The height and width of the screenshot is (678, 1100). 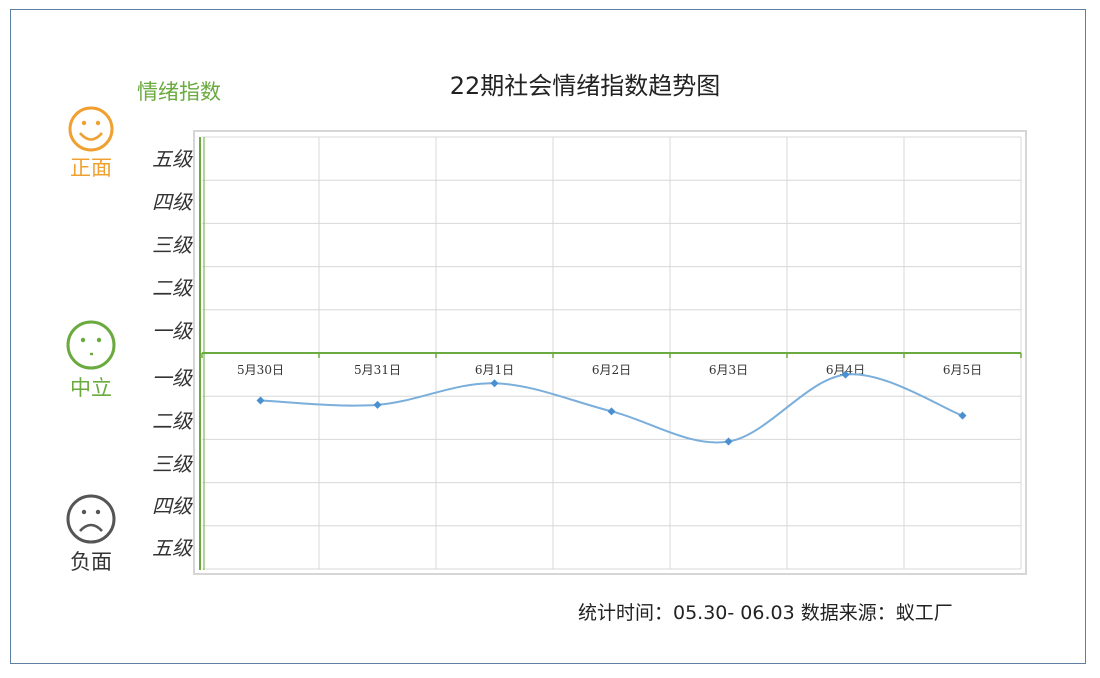 What do you see at coordinates (91, 345) in the screenshot?
I see `neutral-face-icon` at bounding box center [91, 345].